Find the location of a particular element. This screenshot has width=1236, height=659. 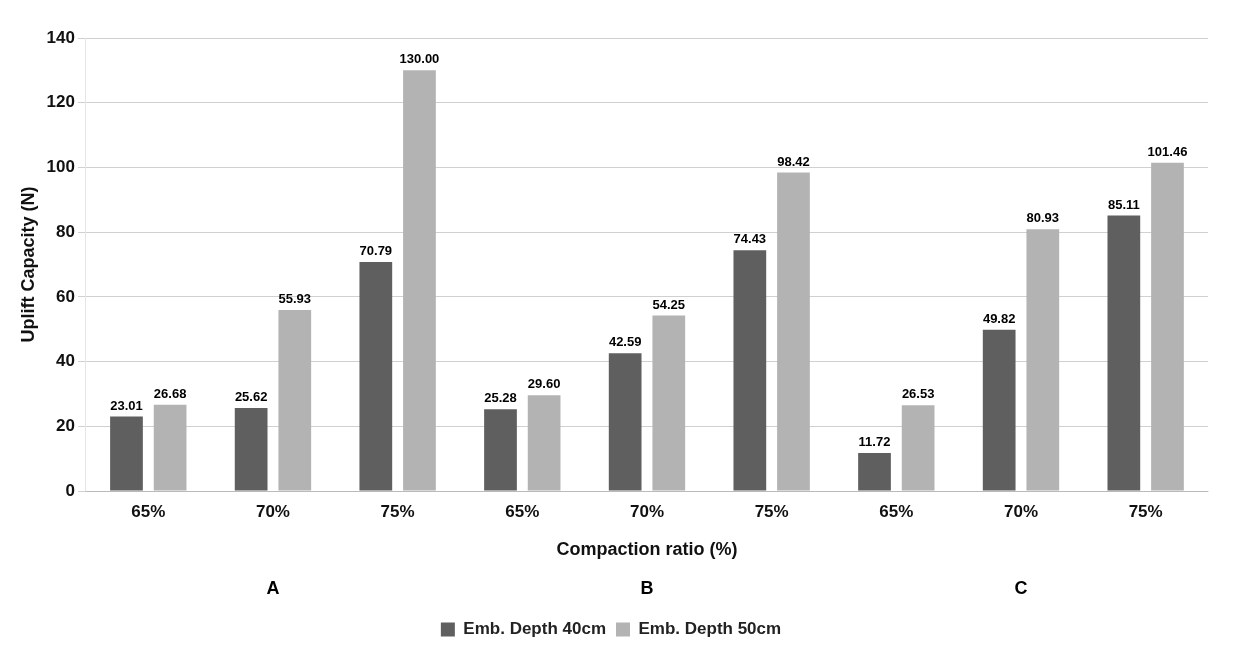

text: A is located at coordinates (273, 587).